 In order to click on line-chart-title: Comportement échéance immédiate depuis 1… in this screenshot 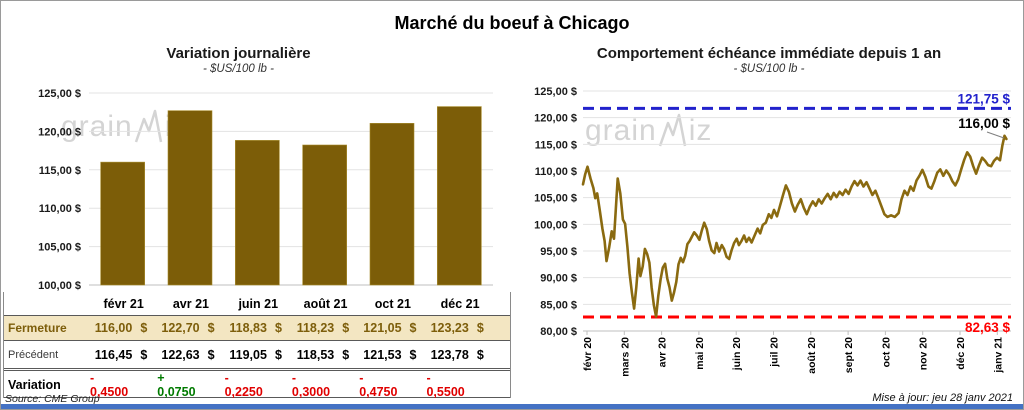, I will do `click(769, 53)`.